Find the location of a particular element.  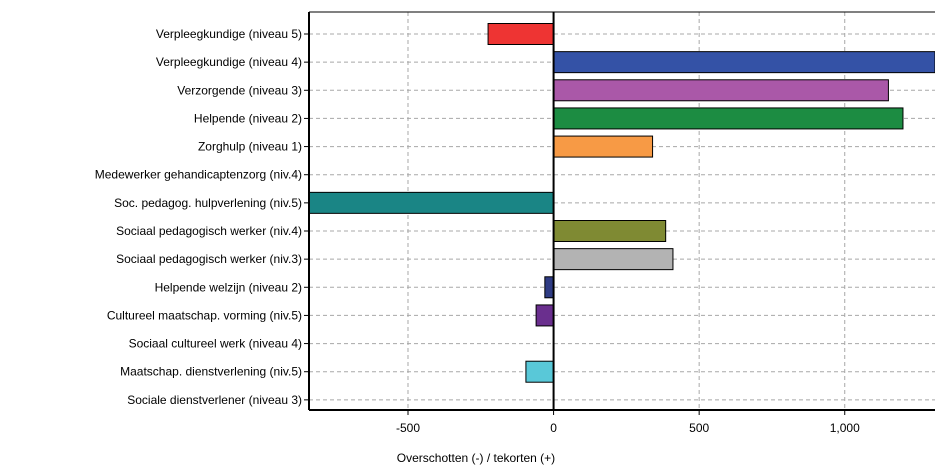

x-tick-label: 0 is located at coordinates (553, 428).